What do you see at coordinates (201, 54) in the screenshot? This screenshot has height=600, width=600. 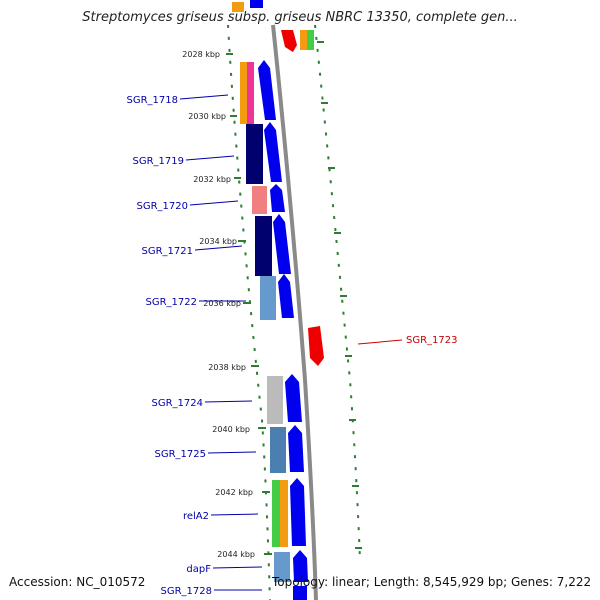 I see `tick-label: 2028 kbp` at bounding box center [201, 54].